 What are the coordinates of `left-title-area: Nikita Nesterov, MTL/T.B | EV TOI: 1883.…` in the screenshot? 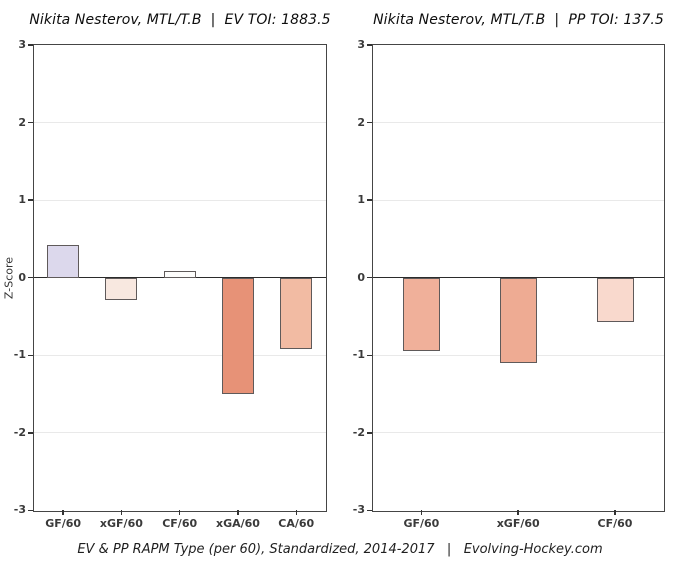 It's located at (170, 21).